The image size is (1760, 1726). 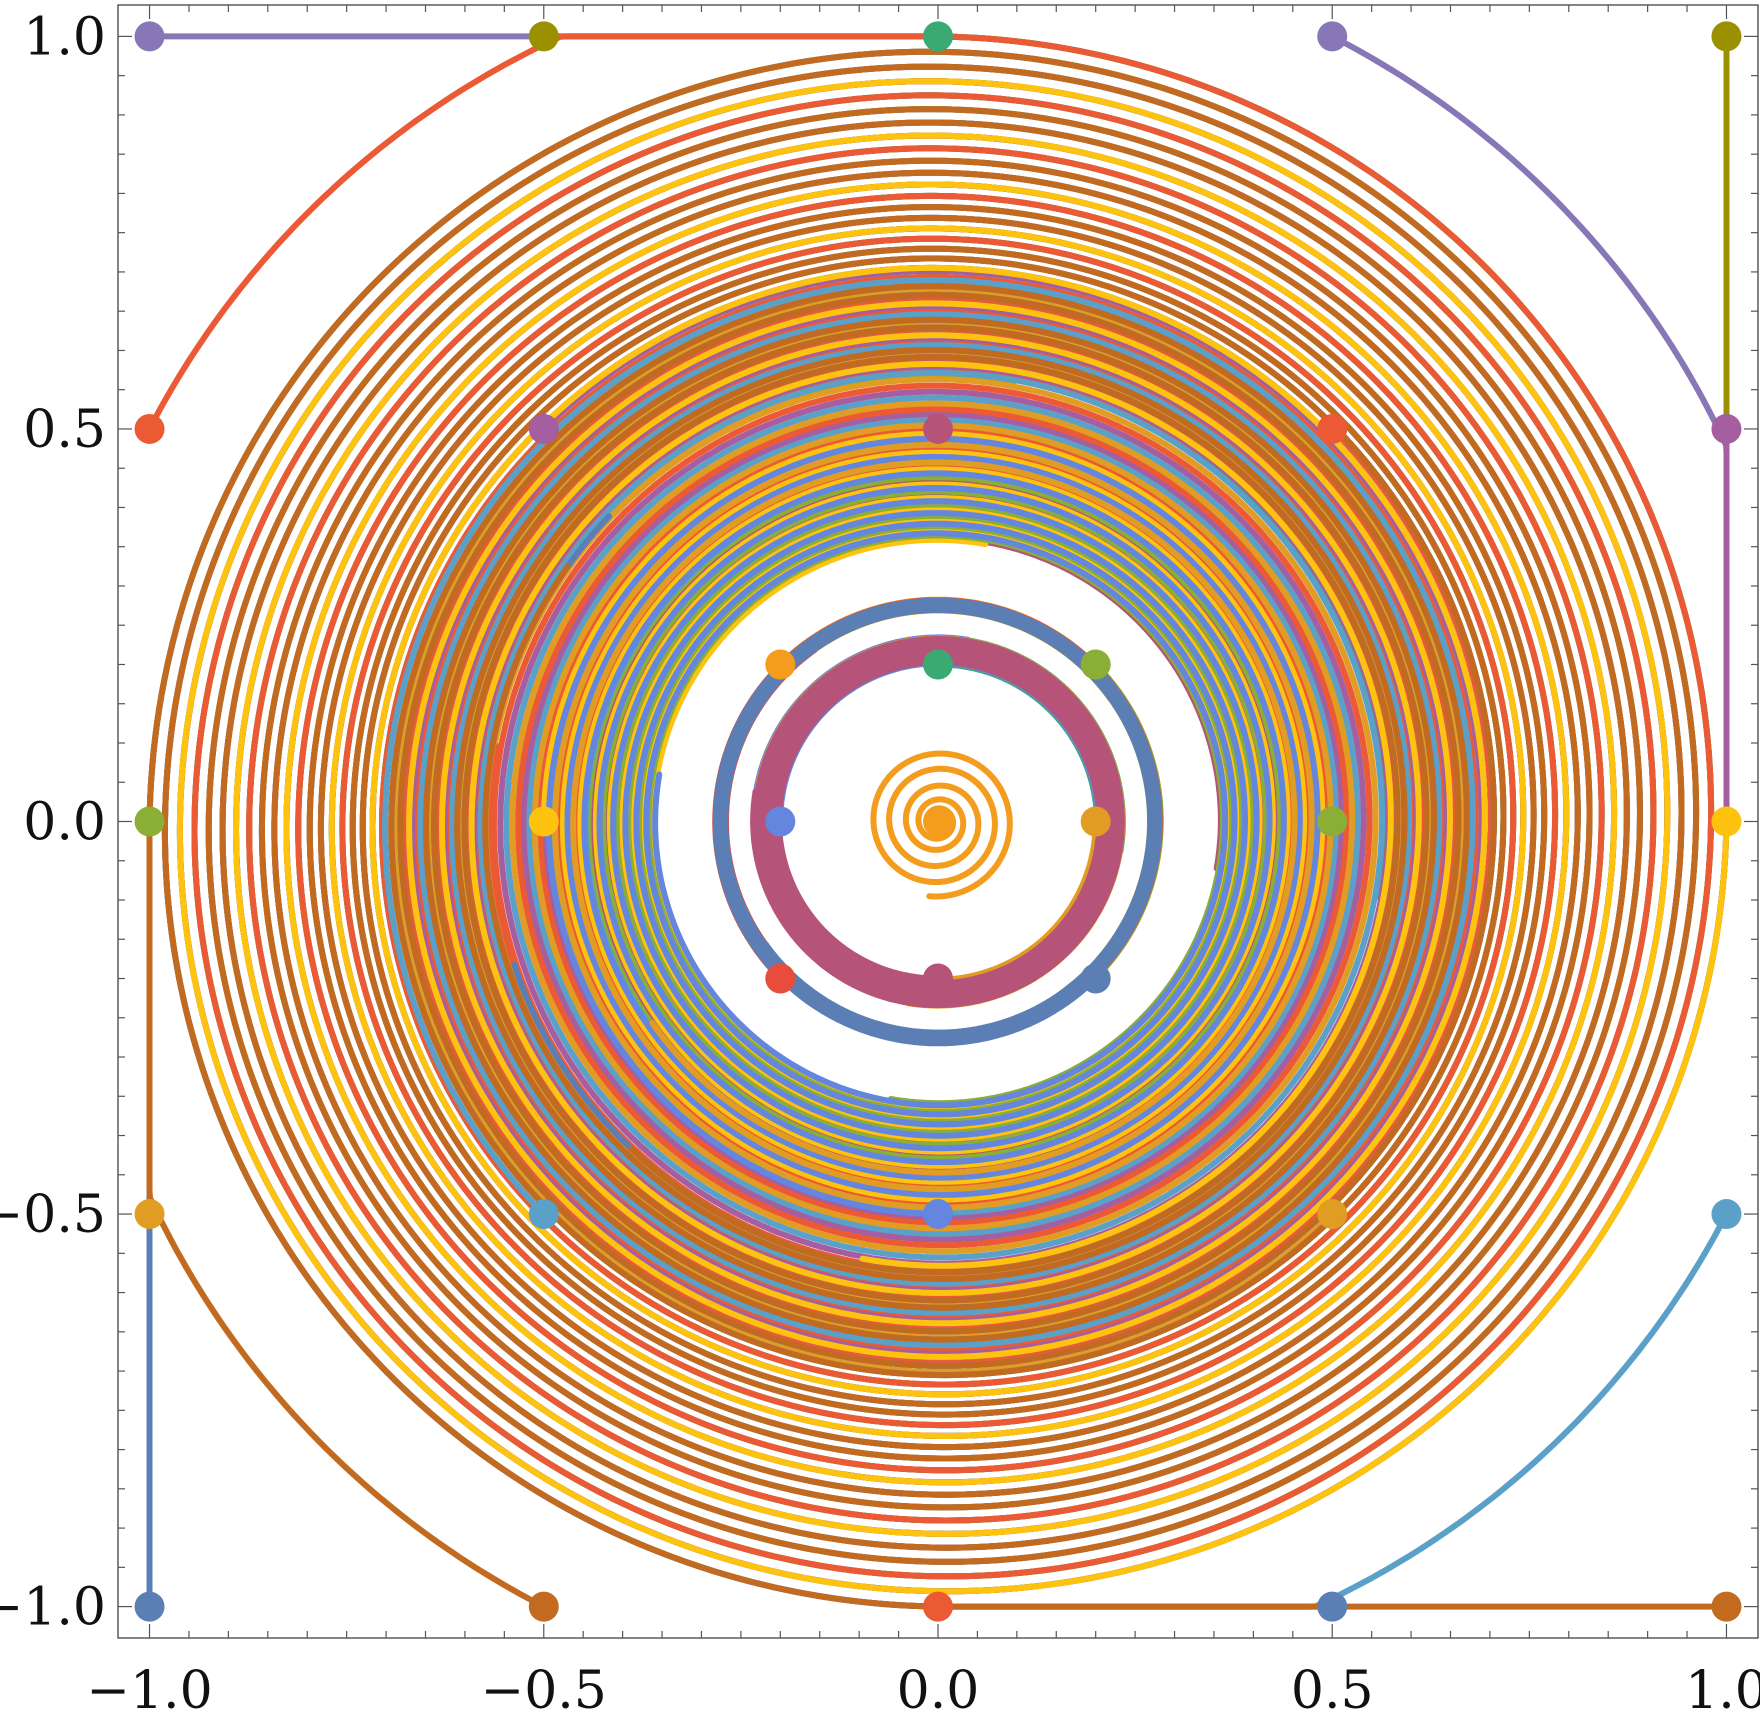 I want to click on x-tick-label: −0.5, so click(x=544, y=1691).